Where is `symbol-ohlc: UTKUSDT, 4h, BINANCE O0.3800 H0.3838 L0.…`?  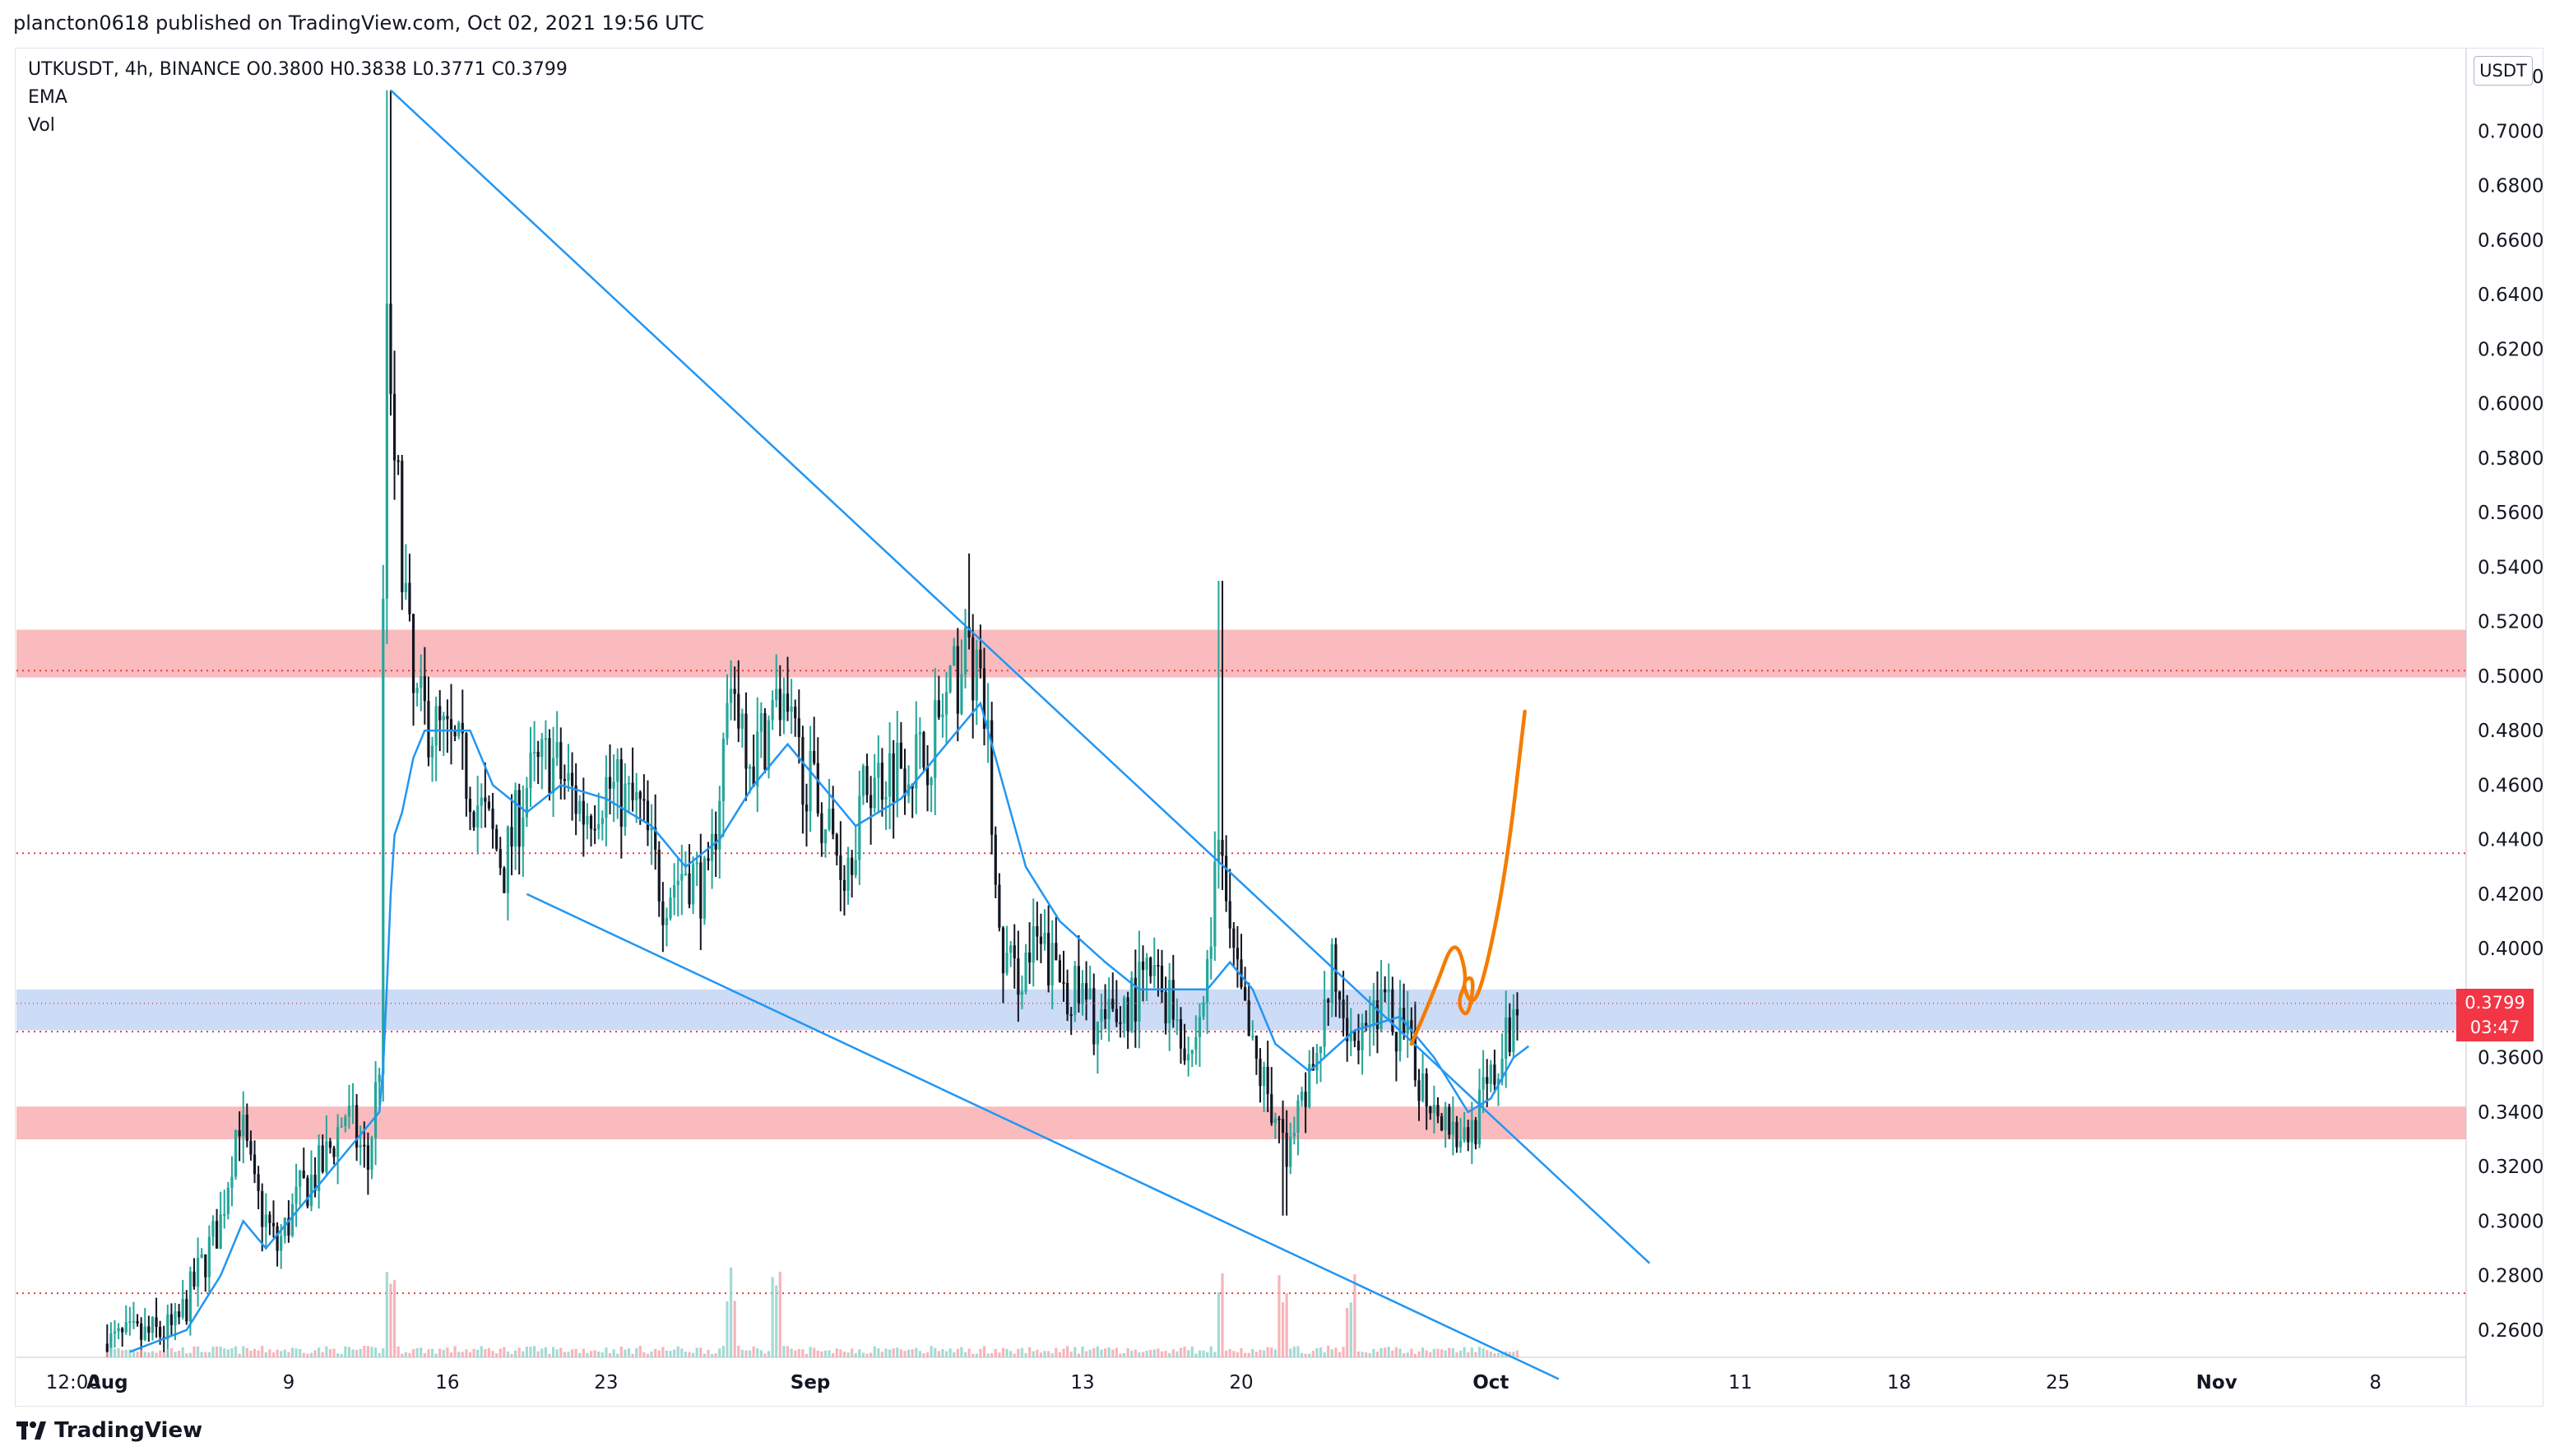 symbol-ohlc: UTKUSDT, 4h, BINANCE O0.3800 H0.3838 L0.… is located at coordinates (298, 69).